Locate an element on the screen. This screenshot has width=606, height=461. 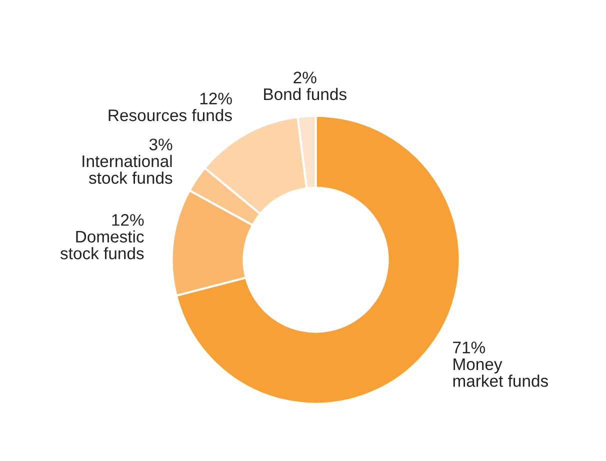
slice-label: Money market funds is located at coordinates (500, 372).